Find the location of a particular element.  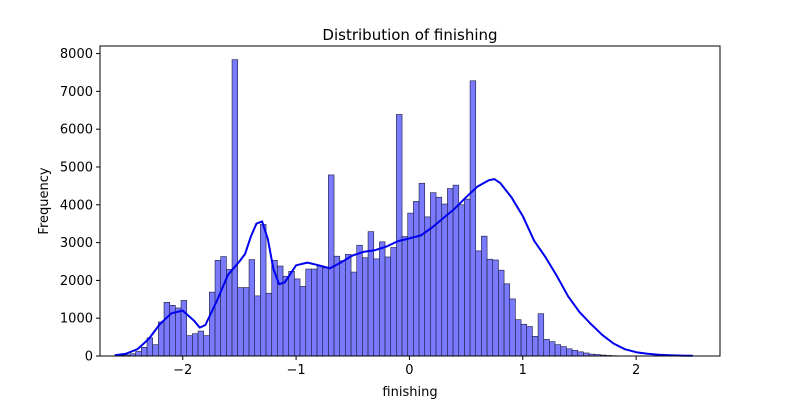

x-axis-ticks: −2 −1 0 1 2 is located at coordinates (406, 367).